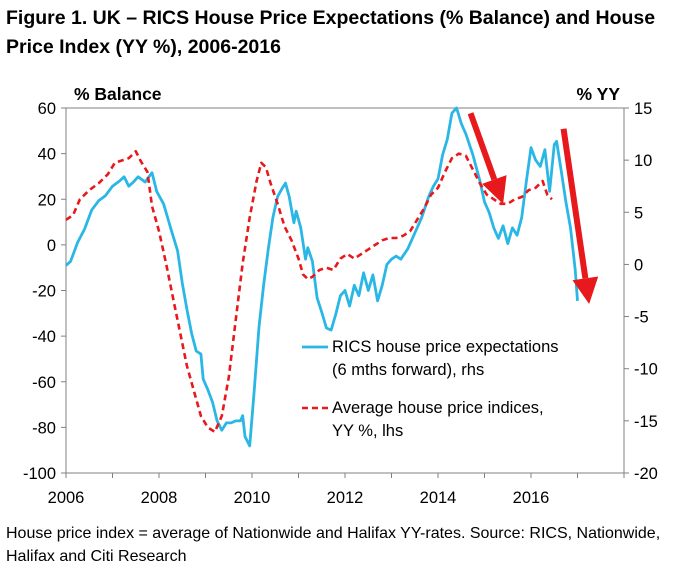 This screenshot has width=682, height=579. I want to click on x-tick-label: 2014, so click(438, 498).